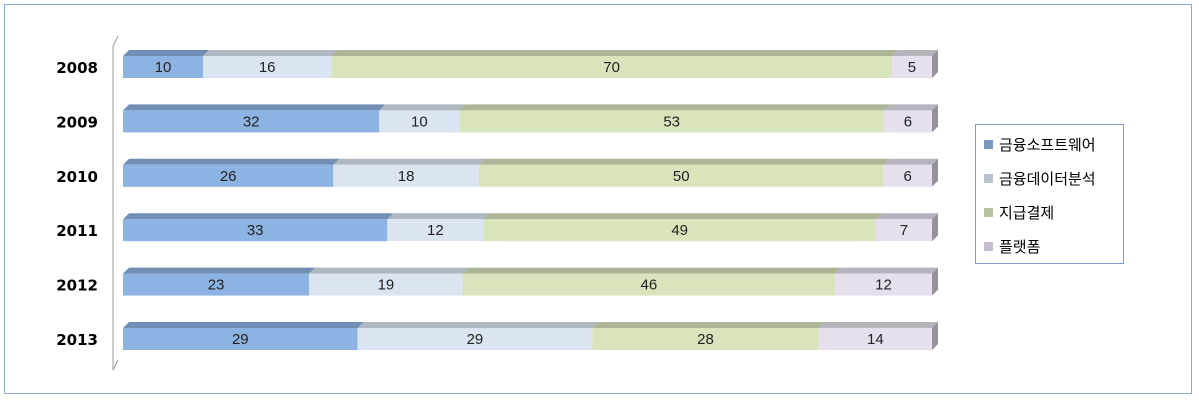 The width and height of the screenshot is (1199, 401). What do you see at coordinates (77, 68) in the screenshot?
I see `y-tick-label: 2008` at bounding box center [77, 68].